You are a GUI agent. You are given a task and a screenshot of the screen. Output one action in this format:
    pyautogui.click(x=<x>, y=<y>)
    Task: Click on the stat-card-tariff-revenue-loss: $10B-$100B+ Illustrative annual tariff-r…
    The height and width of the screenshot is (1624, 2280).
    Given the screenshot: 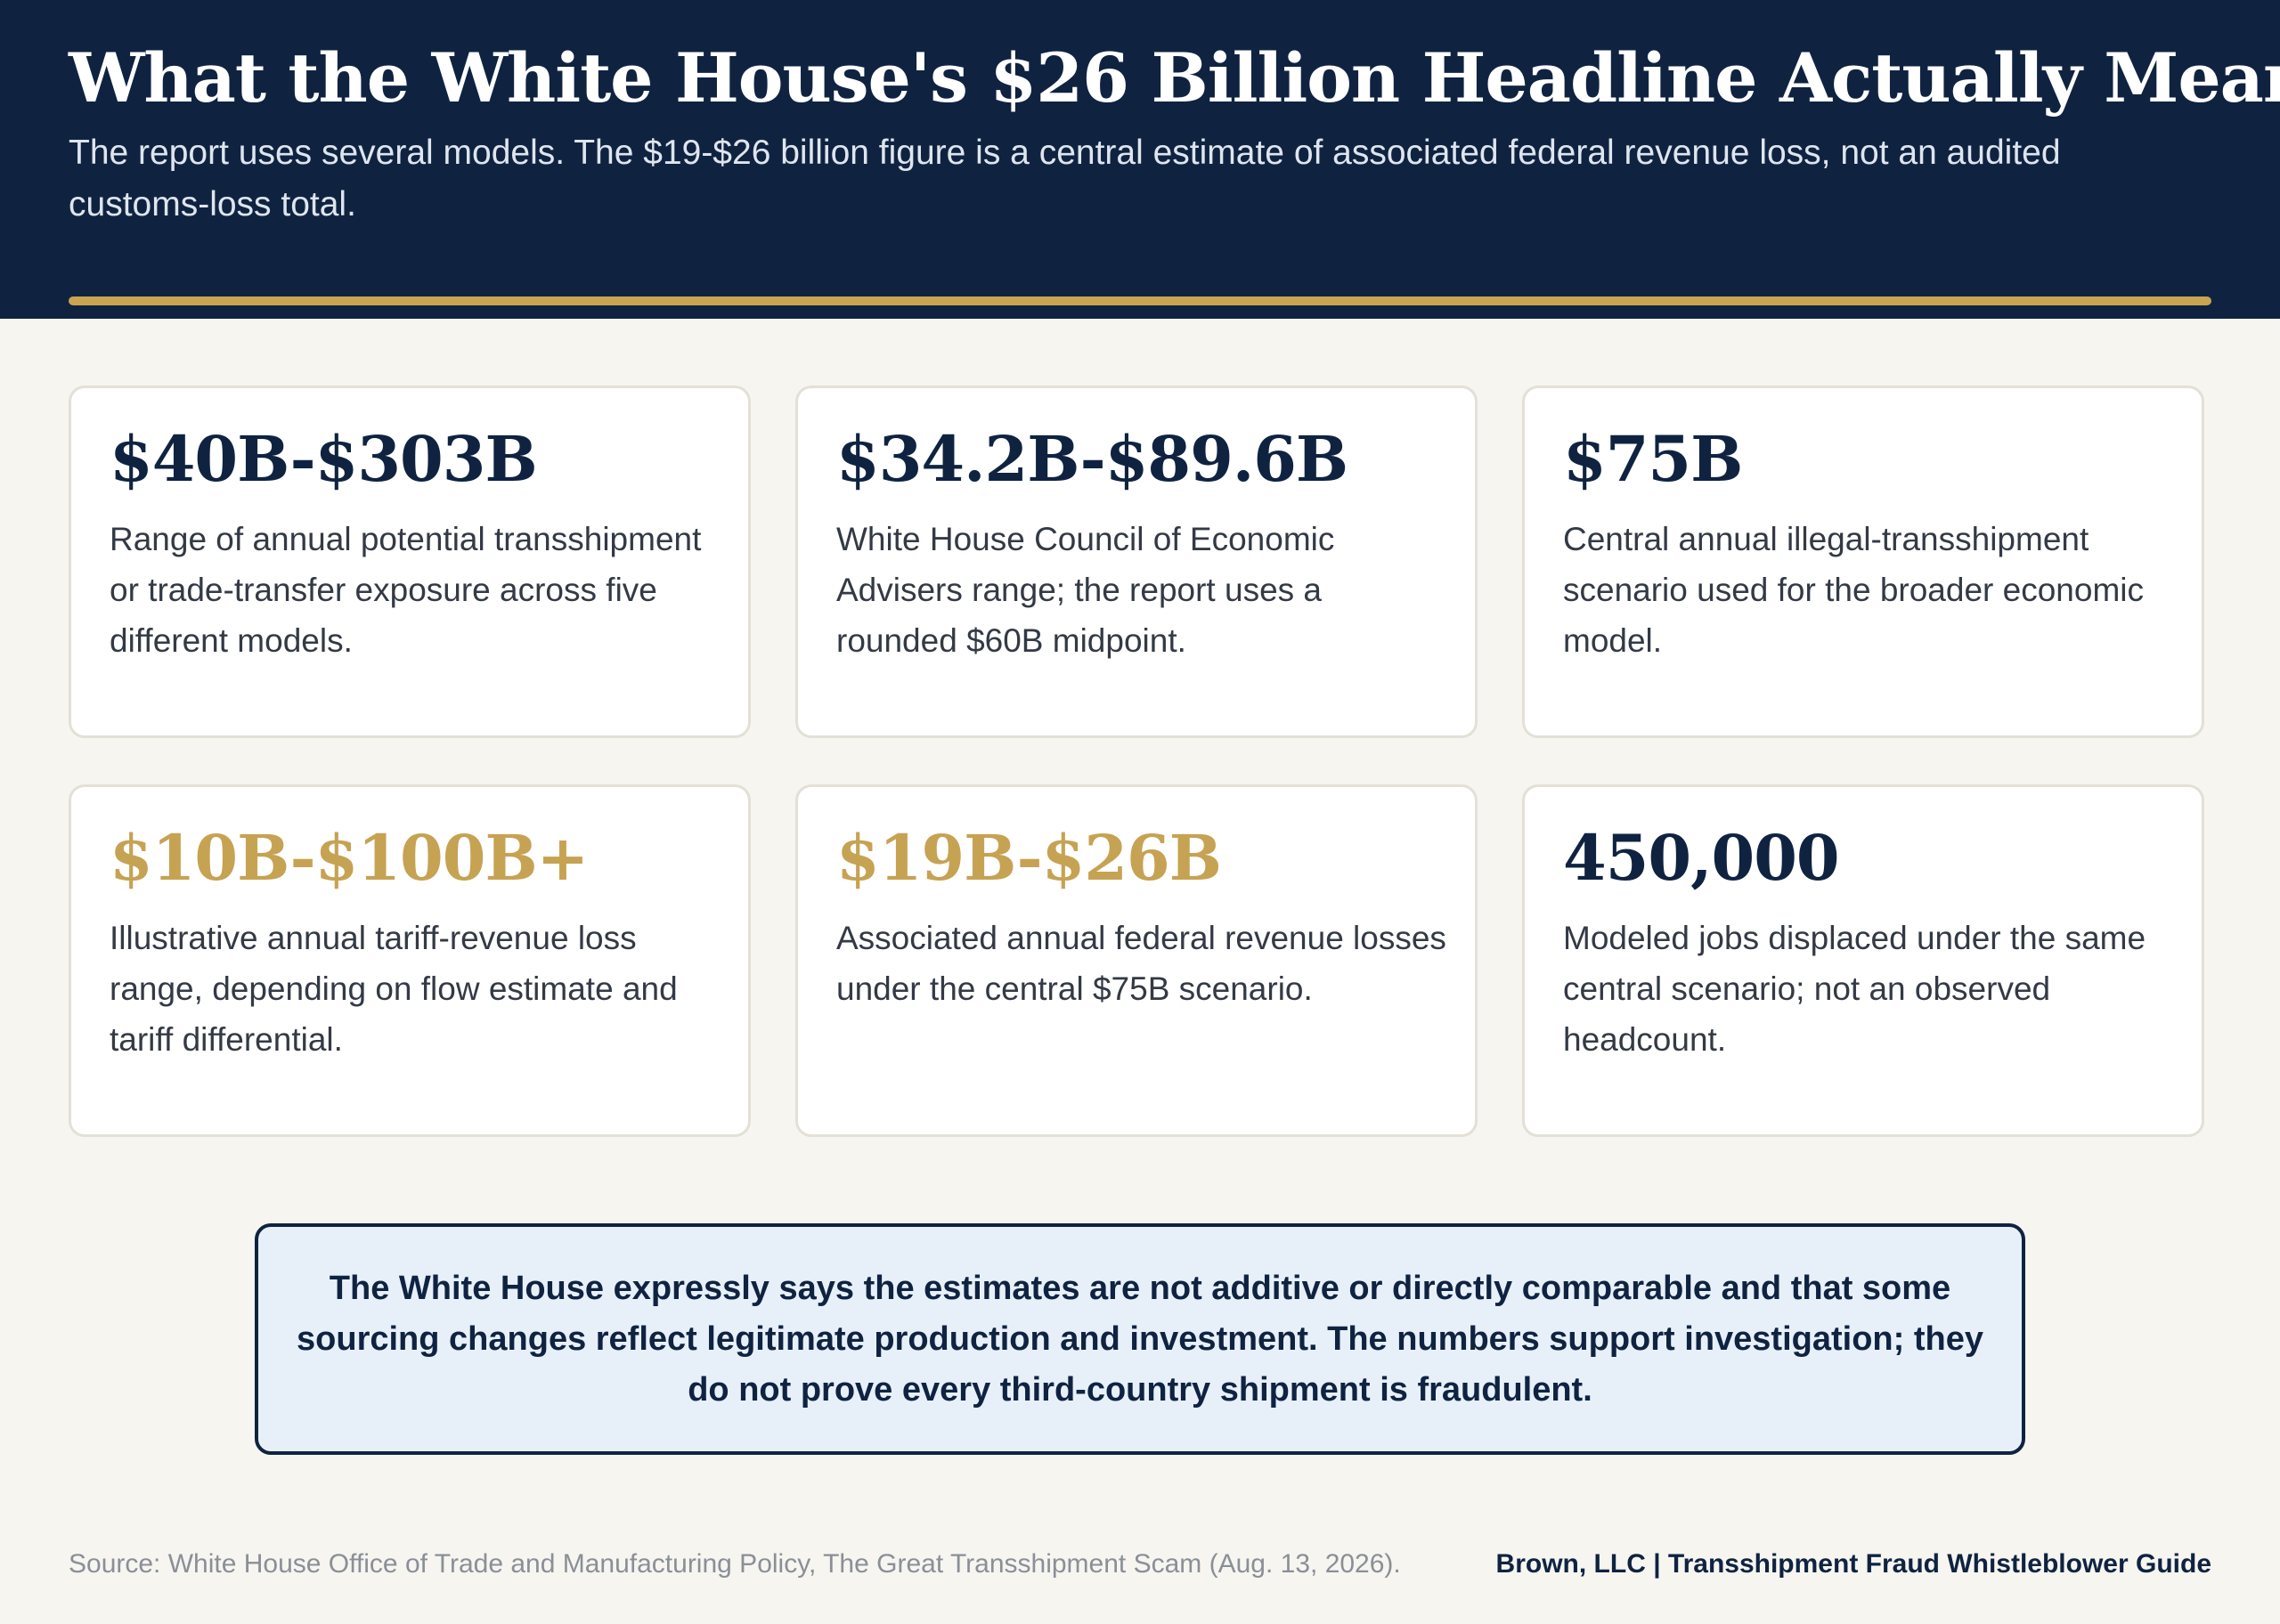 What is the action you would take?
    pyautogui.click(x=410, y=960)
    